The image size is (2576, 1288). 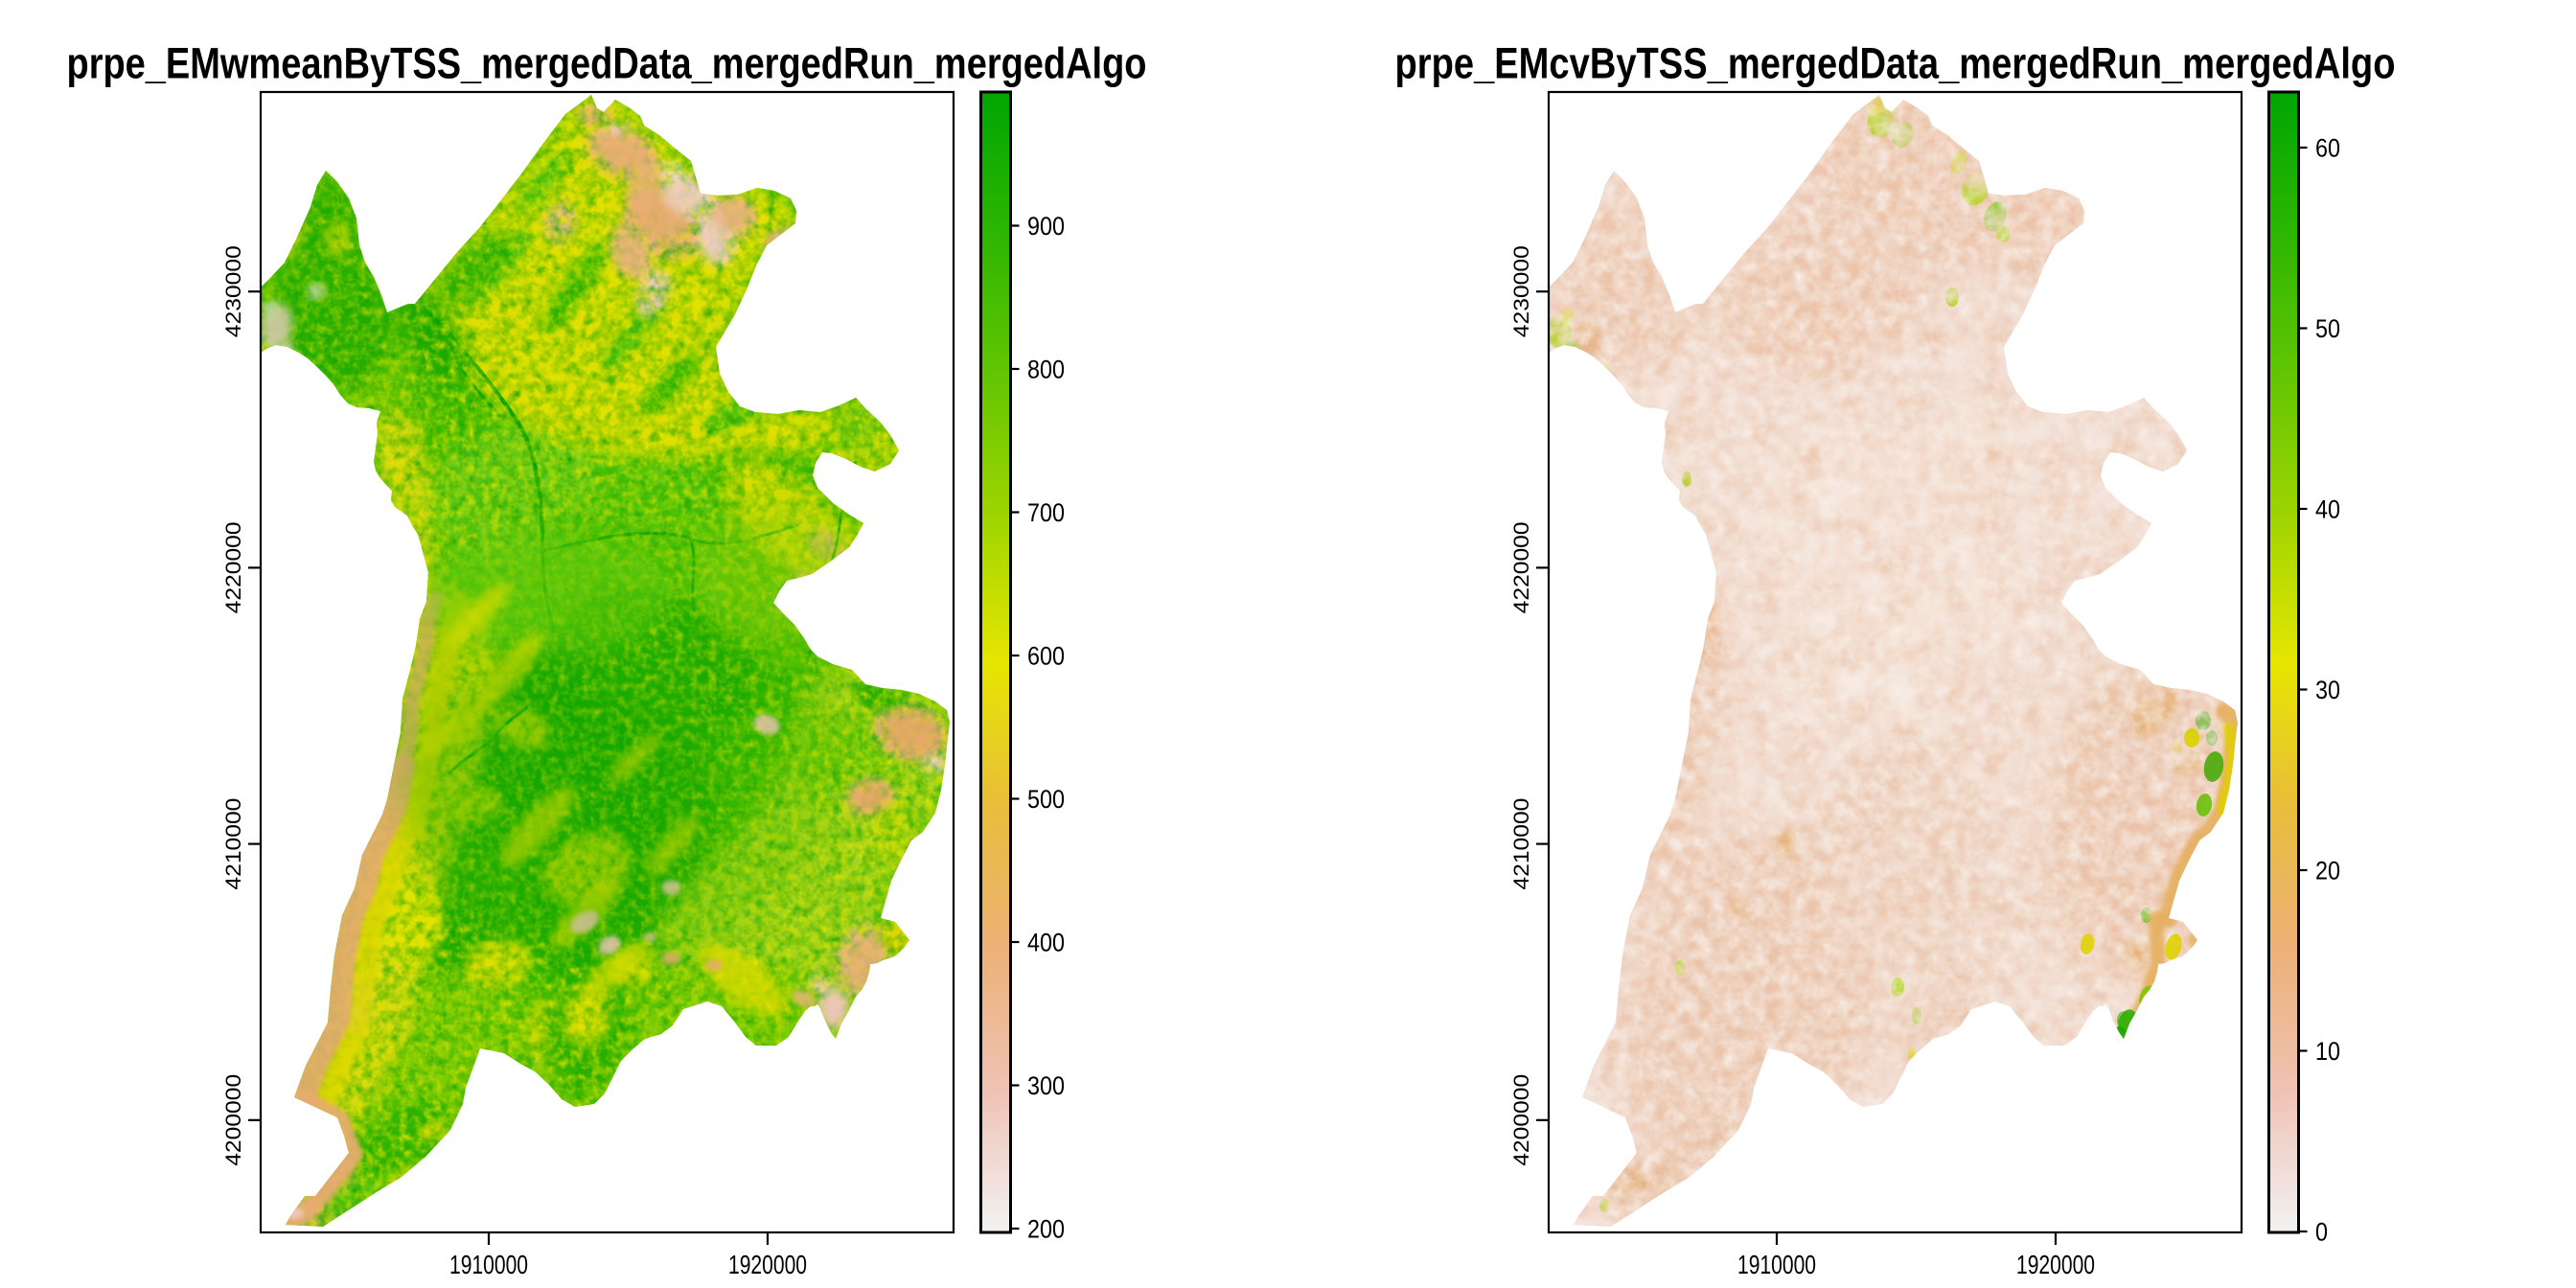 What do you see at coordinates (2327, 328) in the screenshot?
I see `svg-text: 50` at bounding box center [2327, 328].